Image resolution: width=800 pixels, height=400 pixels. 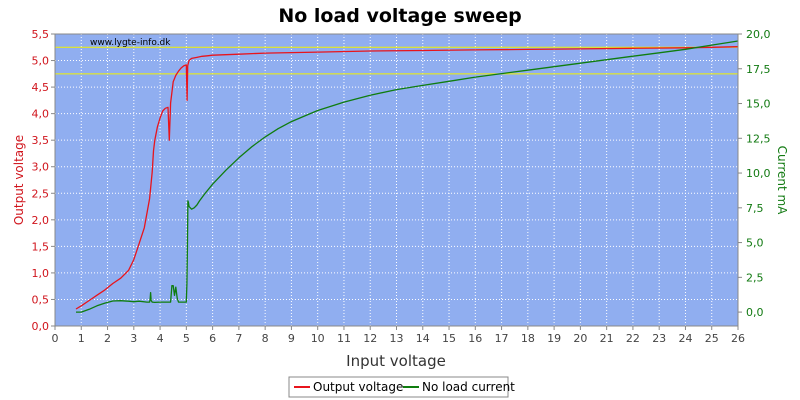 What do you see at coordinates (712, 338) in the screenshot?
I see `x-tick-label: 25` at bounding box center [712, 338].